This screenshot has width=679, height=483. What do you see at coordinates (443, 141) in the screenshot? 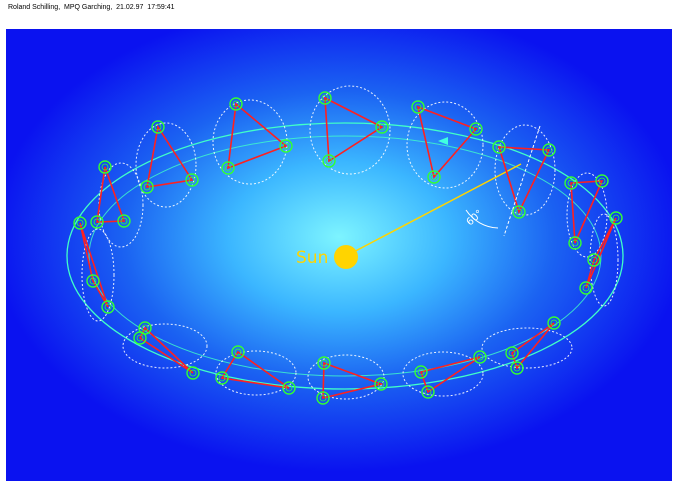
I see `direction-arrow-icon` at bounding box center [443, 141].